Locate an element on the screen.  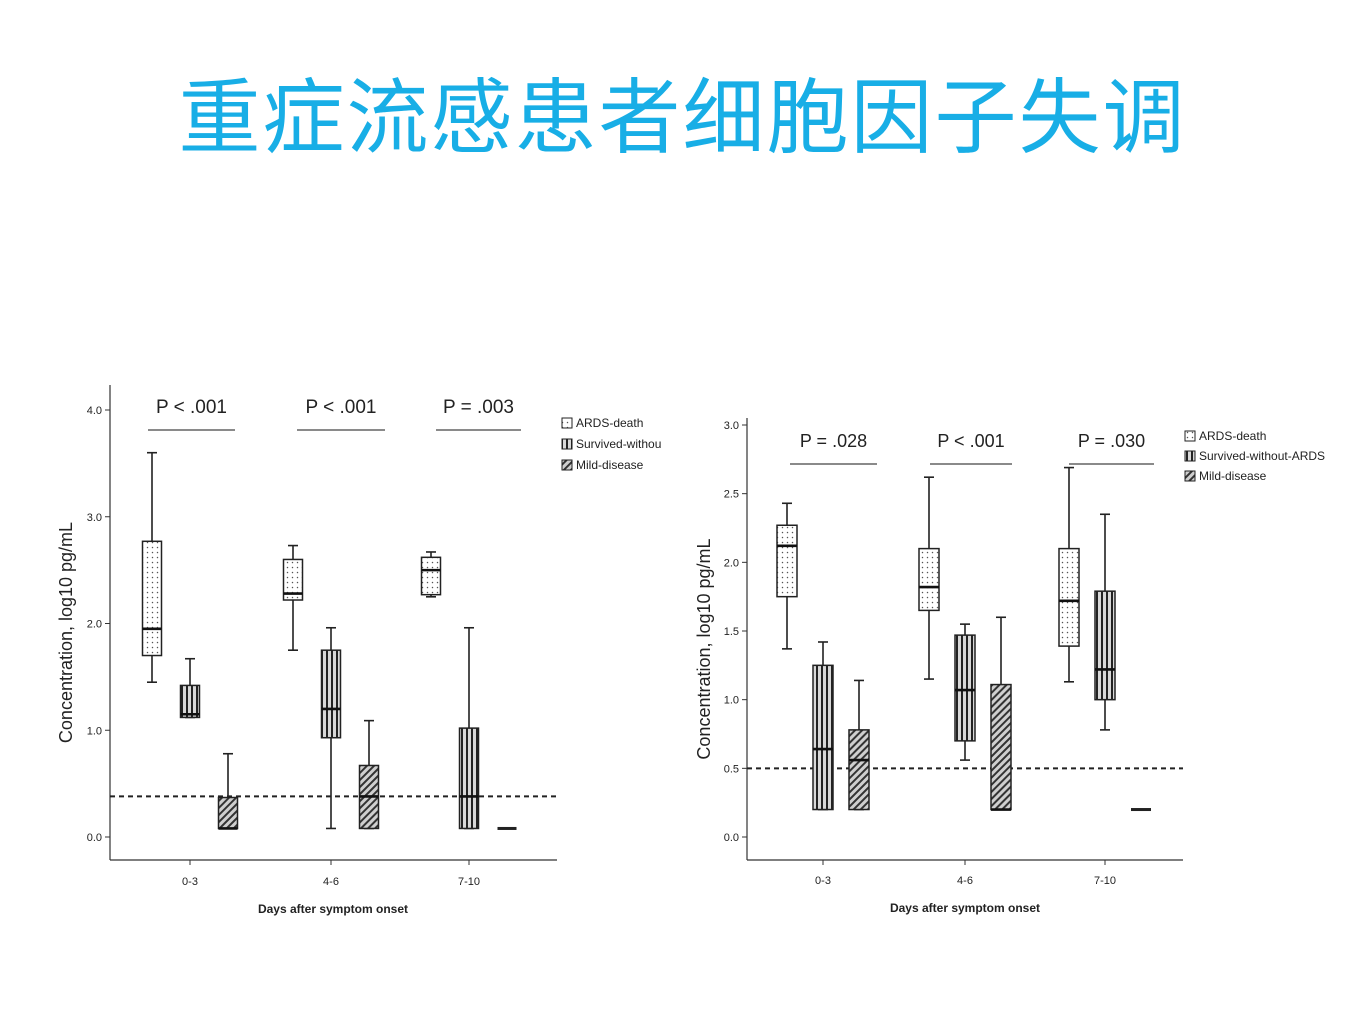
y-tick-label: 4.0 is located at coordinates (94, 411).